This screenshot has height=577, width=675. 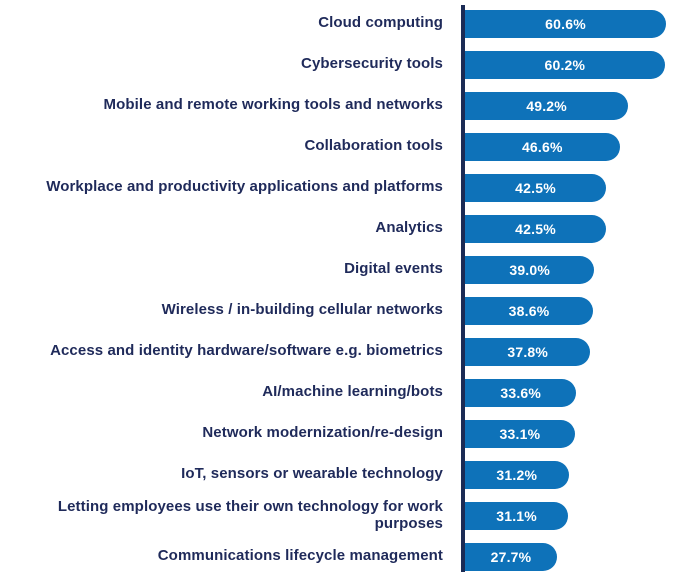 I want to click on bar-track: 33.6%, so click(x=569, y=392).